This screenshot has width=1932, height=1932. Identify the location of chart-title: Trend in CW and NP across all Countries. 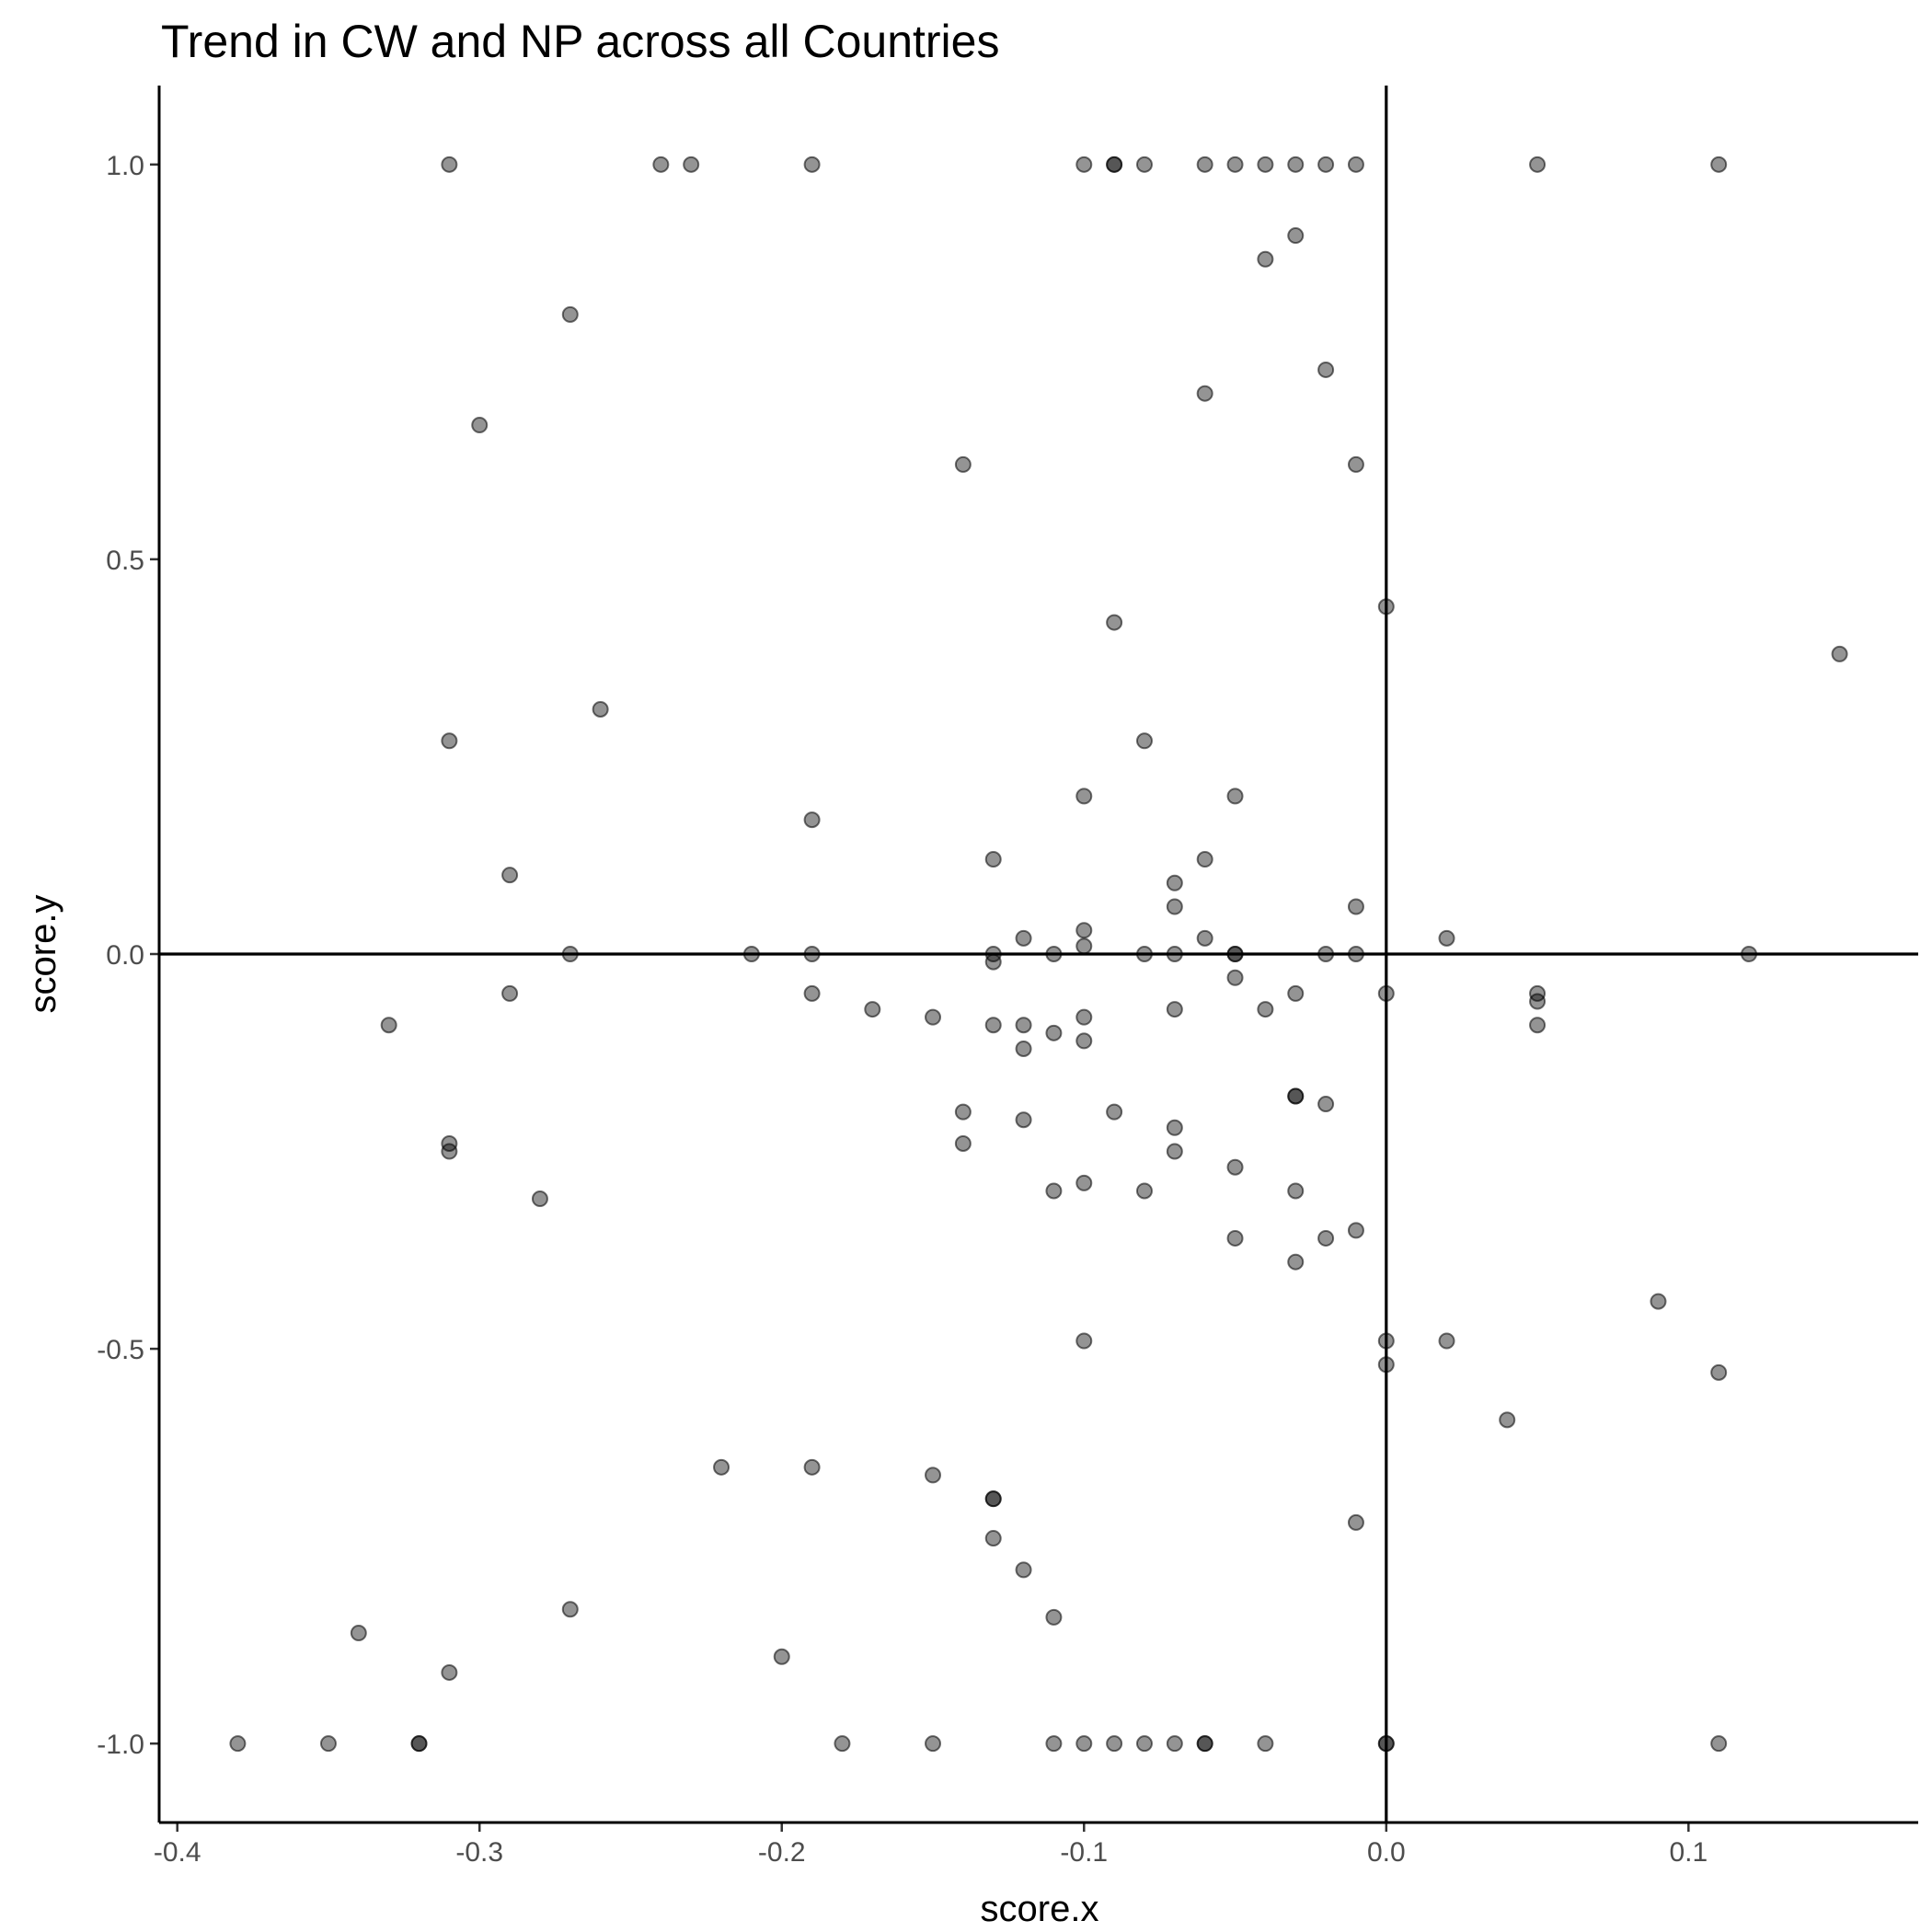
(580, 41).